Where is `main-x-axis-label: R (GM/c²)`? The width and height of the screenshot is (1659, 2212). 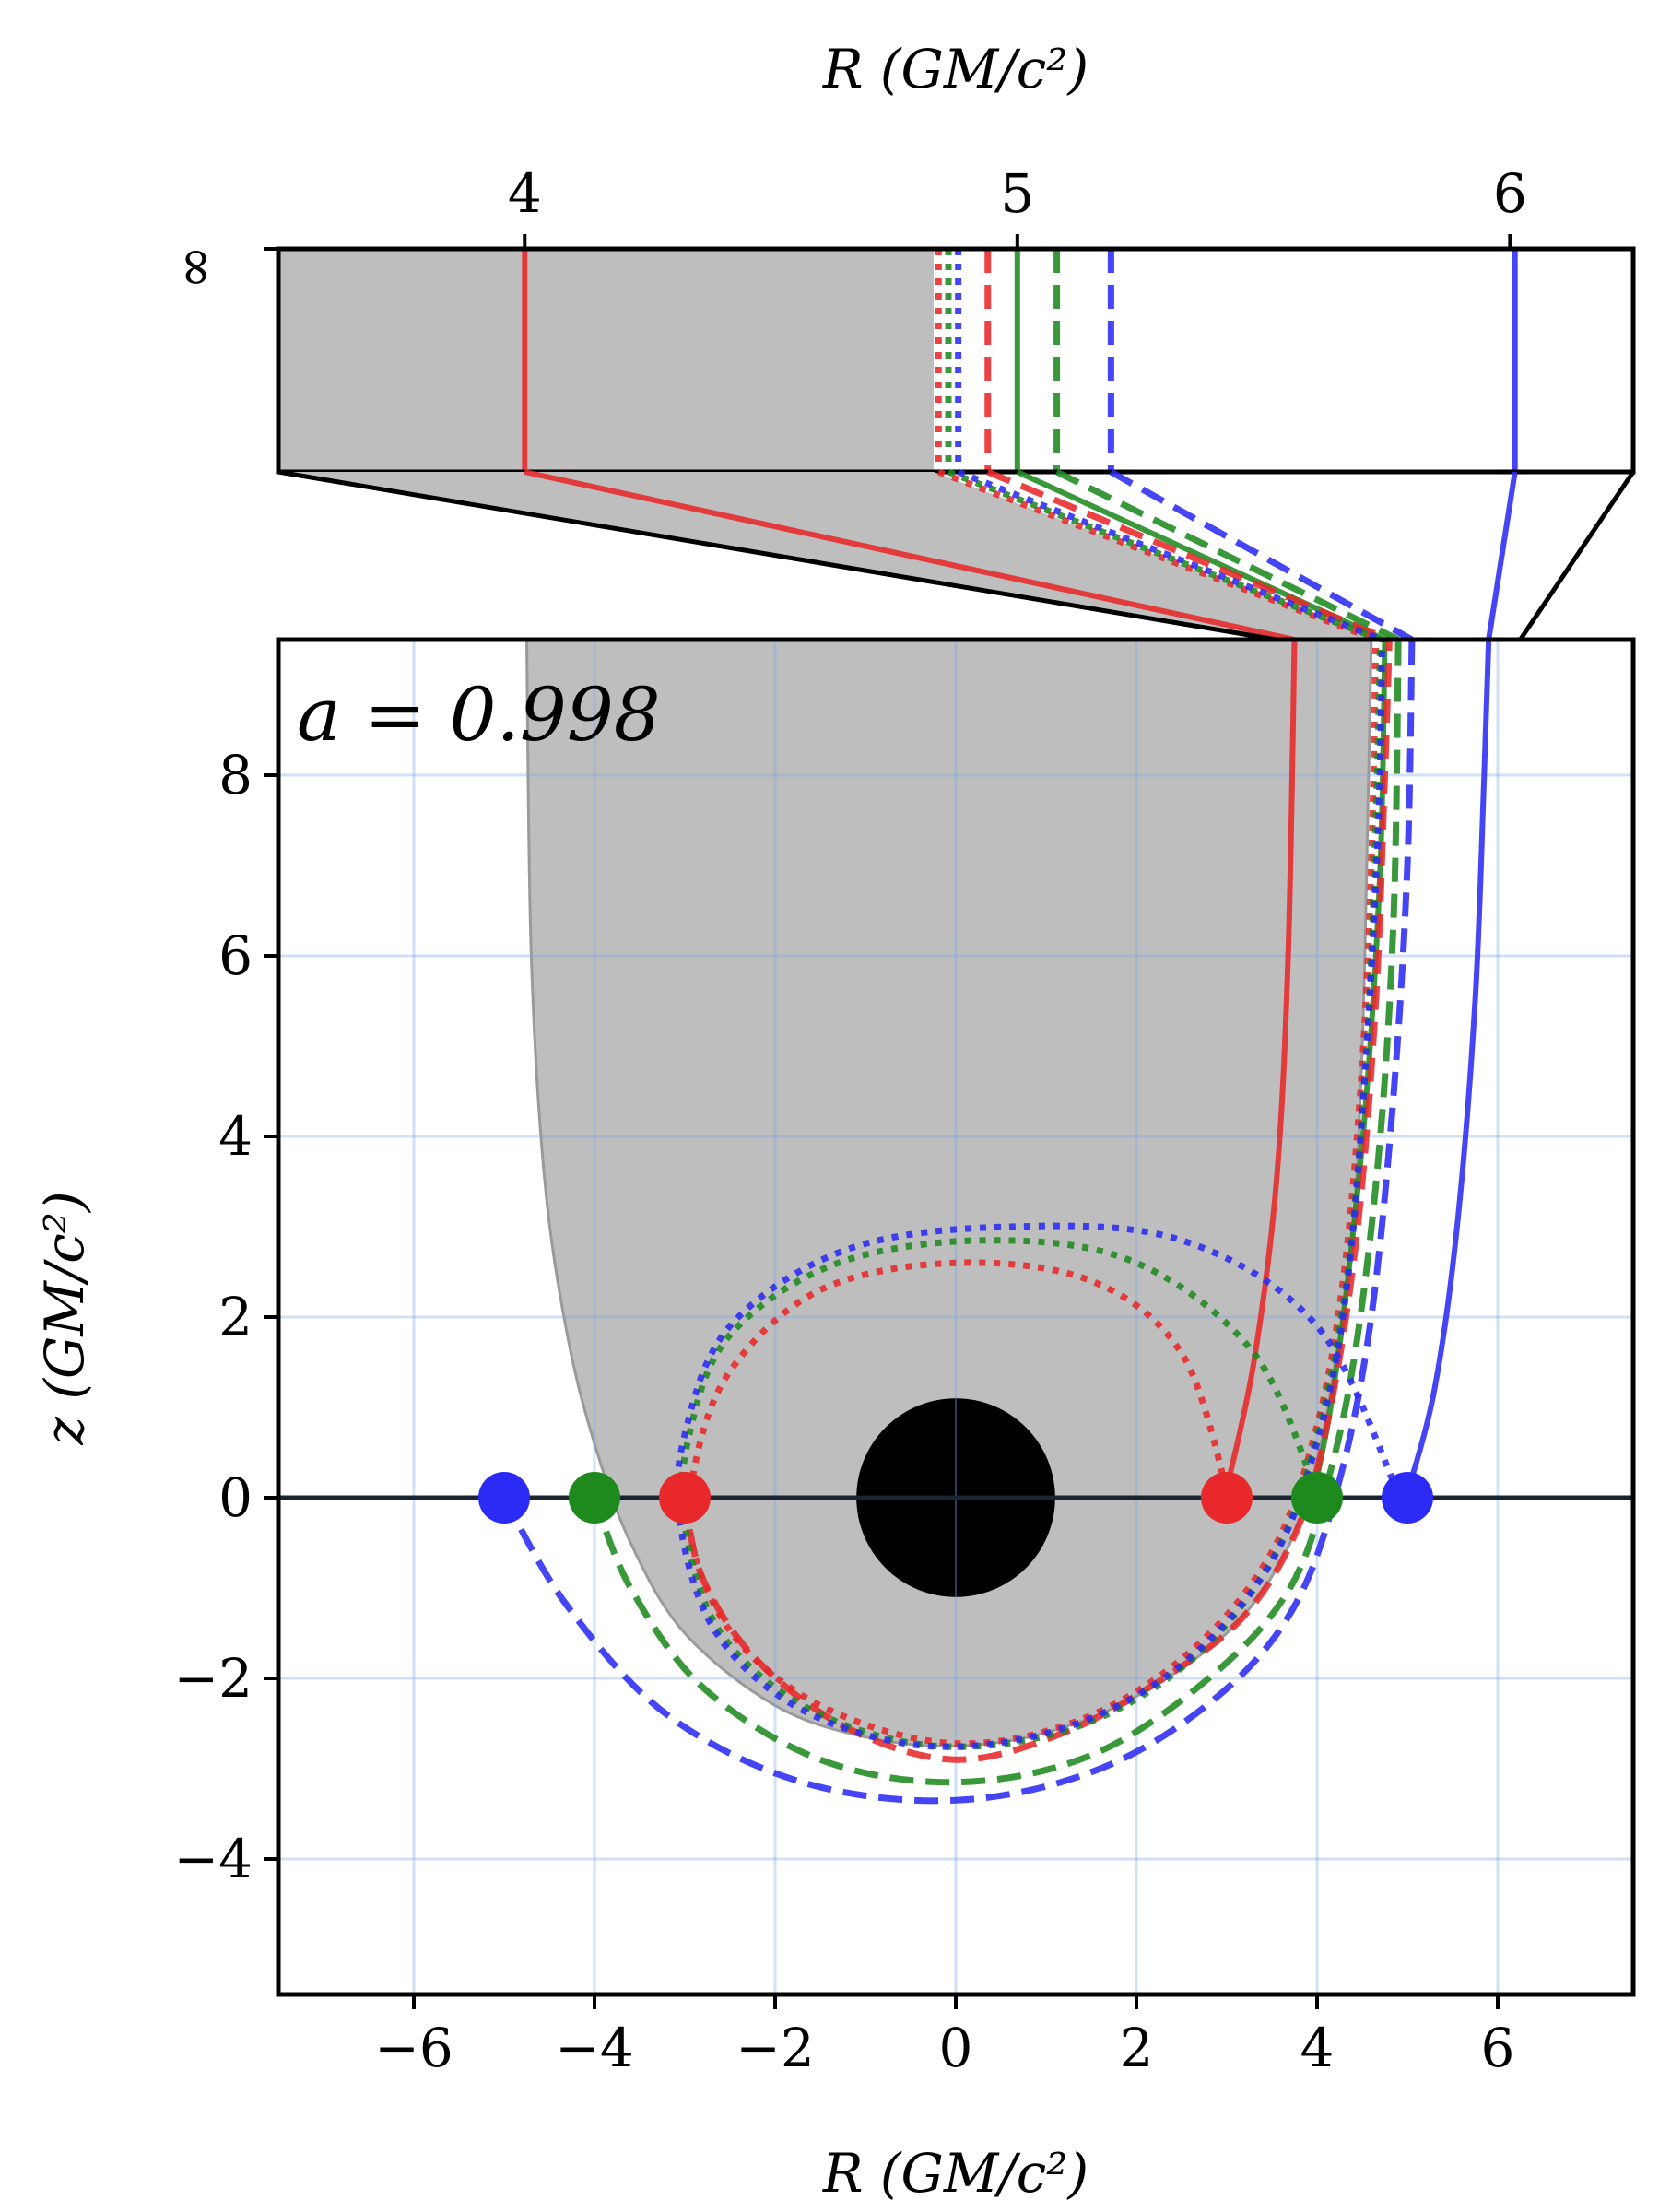 main-x-axis-label: R (GM/c²) is located at coordinates (955, 2173).